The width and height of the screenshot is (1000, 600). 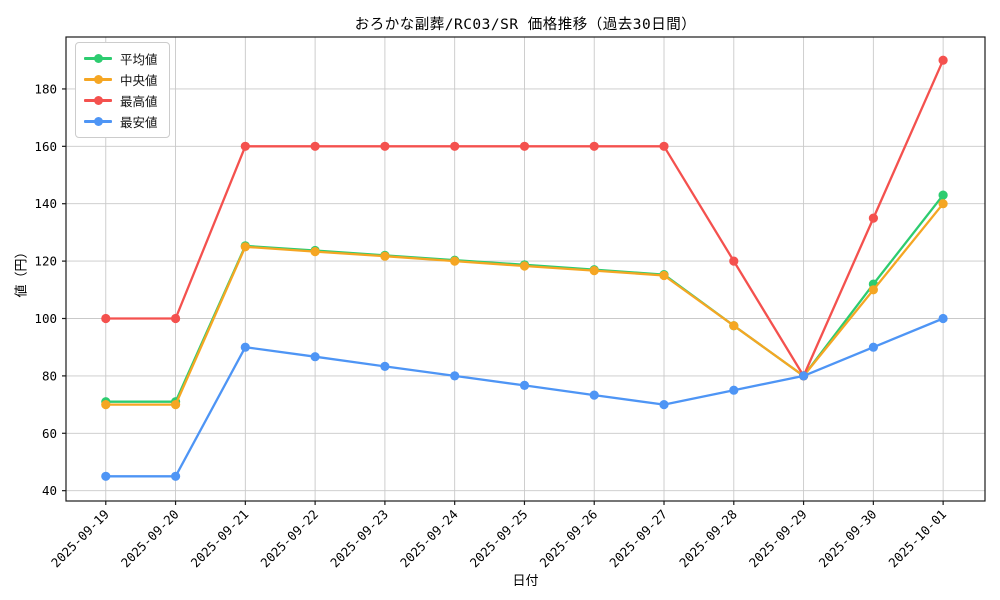 What do you see at coordinates (638, 539) in the screenshot?
I see `x-tick-label: 2025-09-27` at bounding box center [638, 539].